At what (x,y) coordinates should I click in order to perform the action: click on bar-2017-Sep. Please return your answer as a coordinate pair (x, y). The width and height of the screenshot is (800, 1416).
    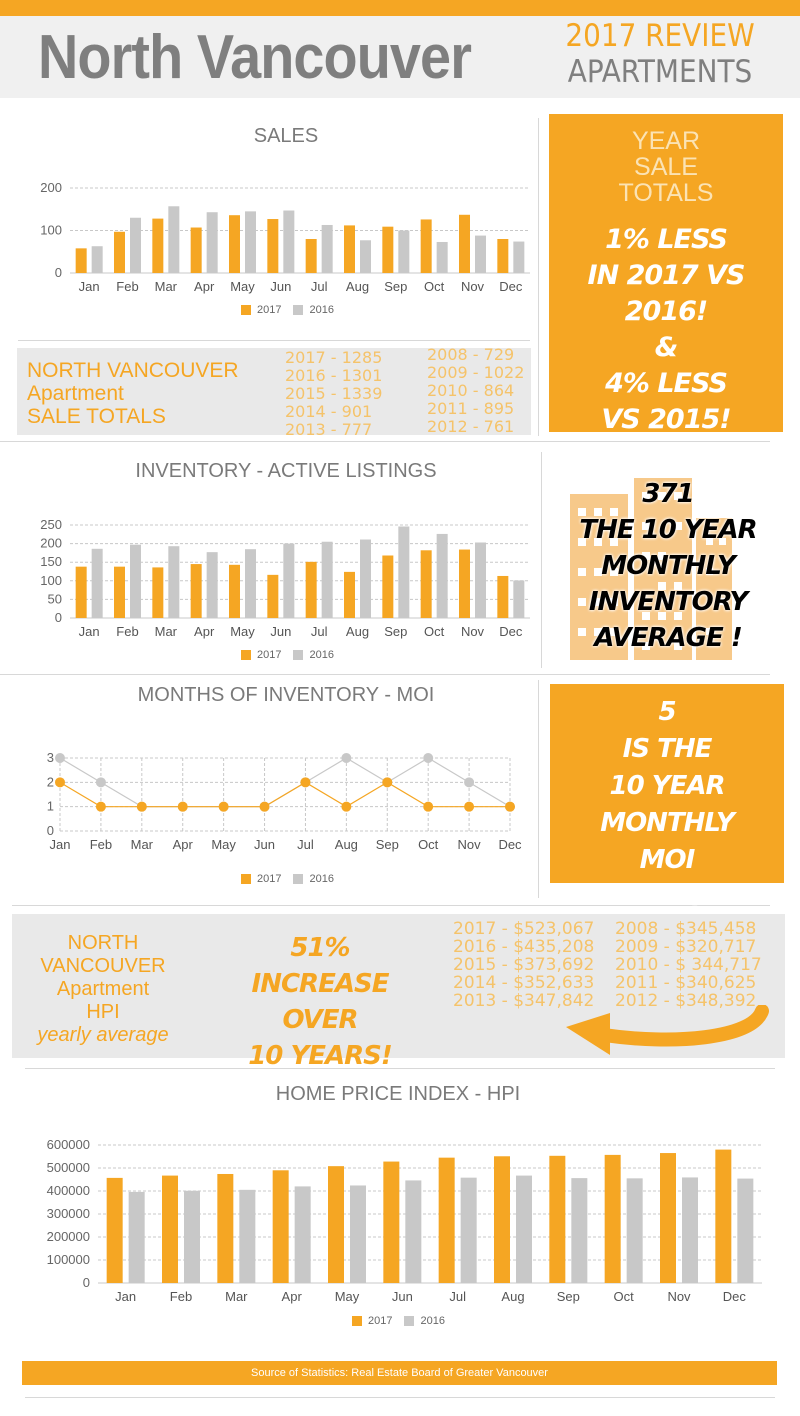
    Looking at the image, I should click on (557, 1219).